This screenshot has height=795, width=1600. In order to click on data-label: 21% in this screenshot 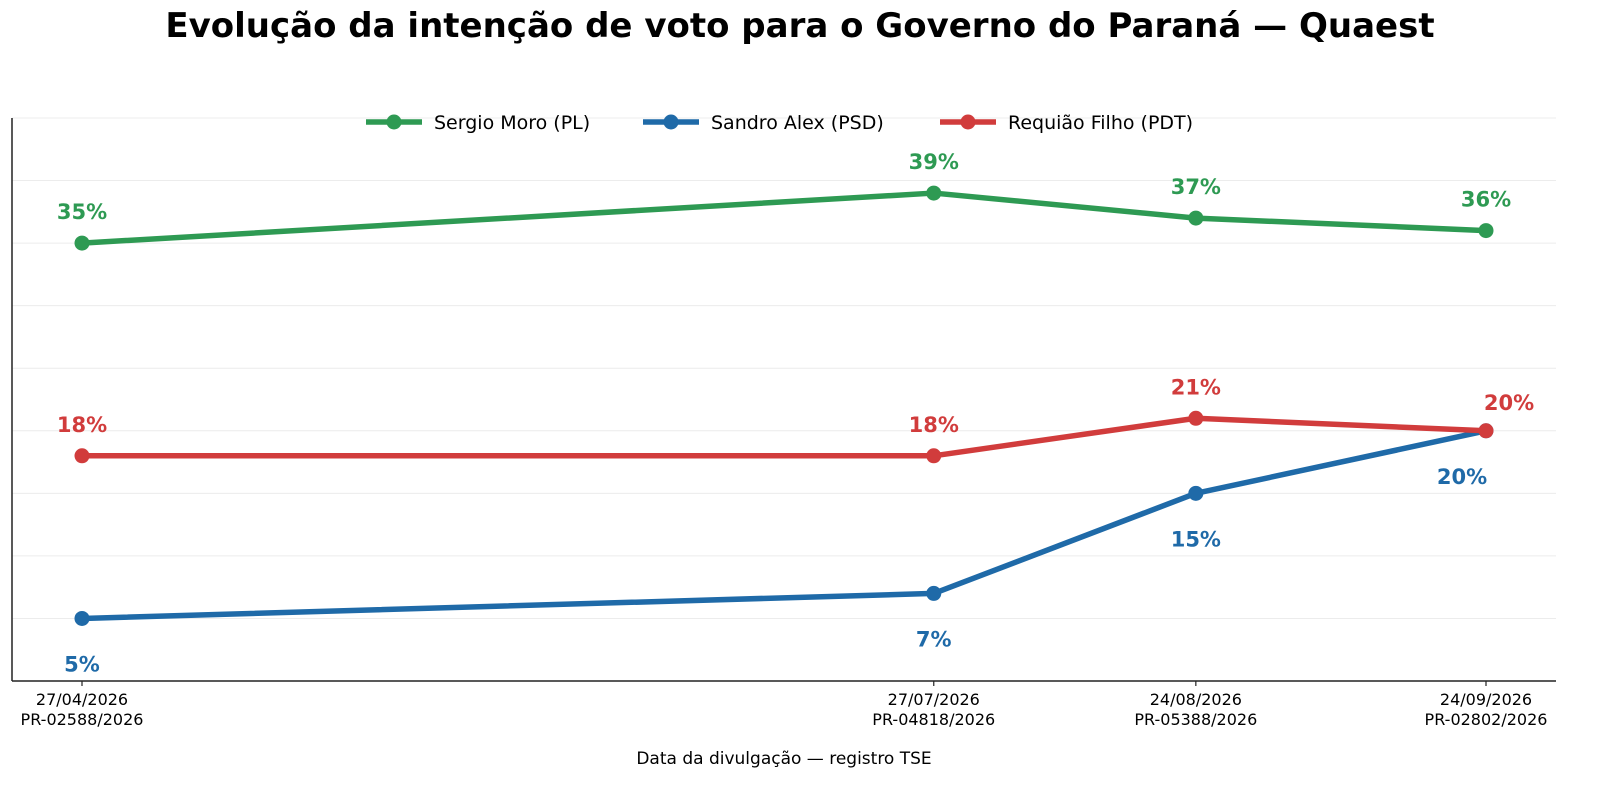, I will do `click(1196, 387)`.